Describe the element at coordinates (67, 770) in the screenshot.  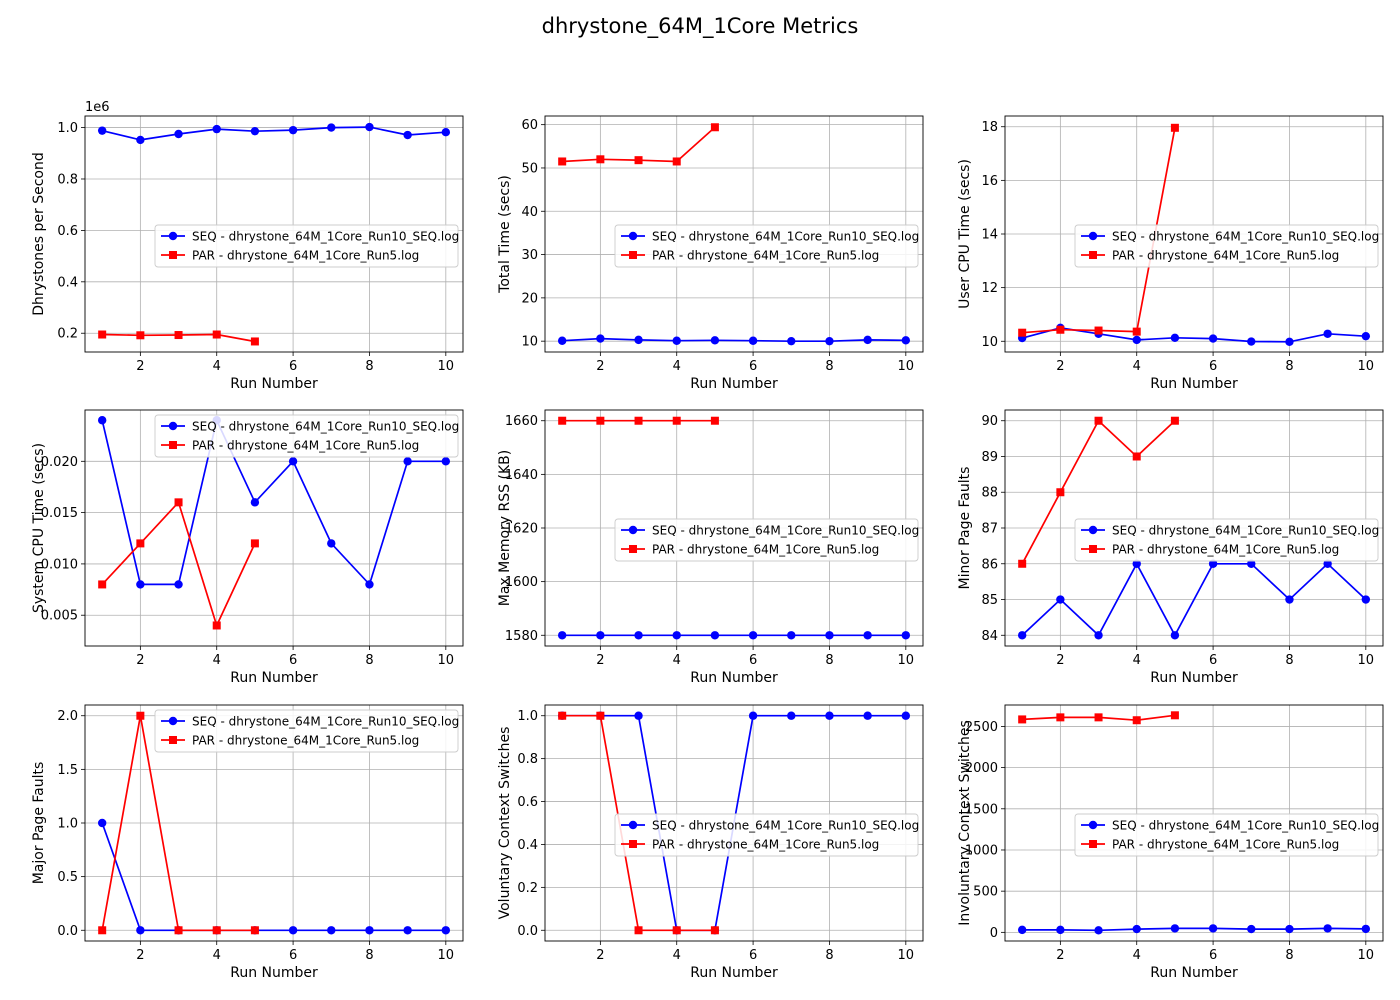
I see `y-tick-label: 1.5` at that location.